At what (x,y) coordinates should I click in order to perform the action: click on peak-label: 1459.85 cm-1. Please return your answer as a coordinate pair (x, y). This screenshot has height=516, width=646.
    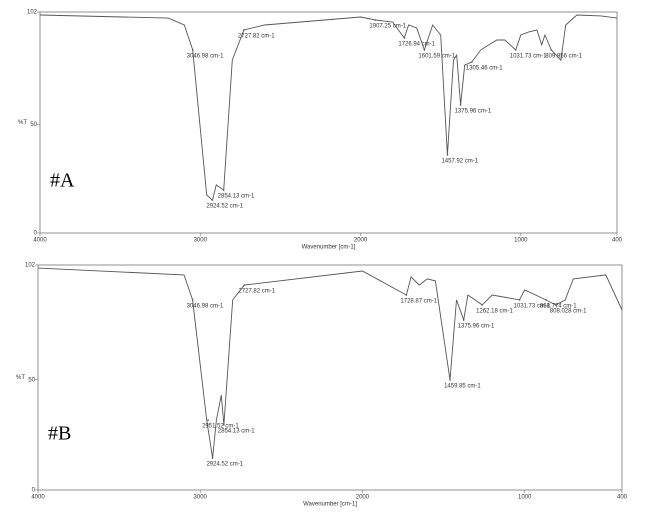
    Looking at the image, I should click on (462, 387).